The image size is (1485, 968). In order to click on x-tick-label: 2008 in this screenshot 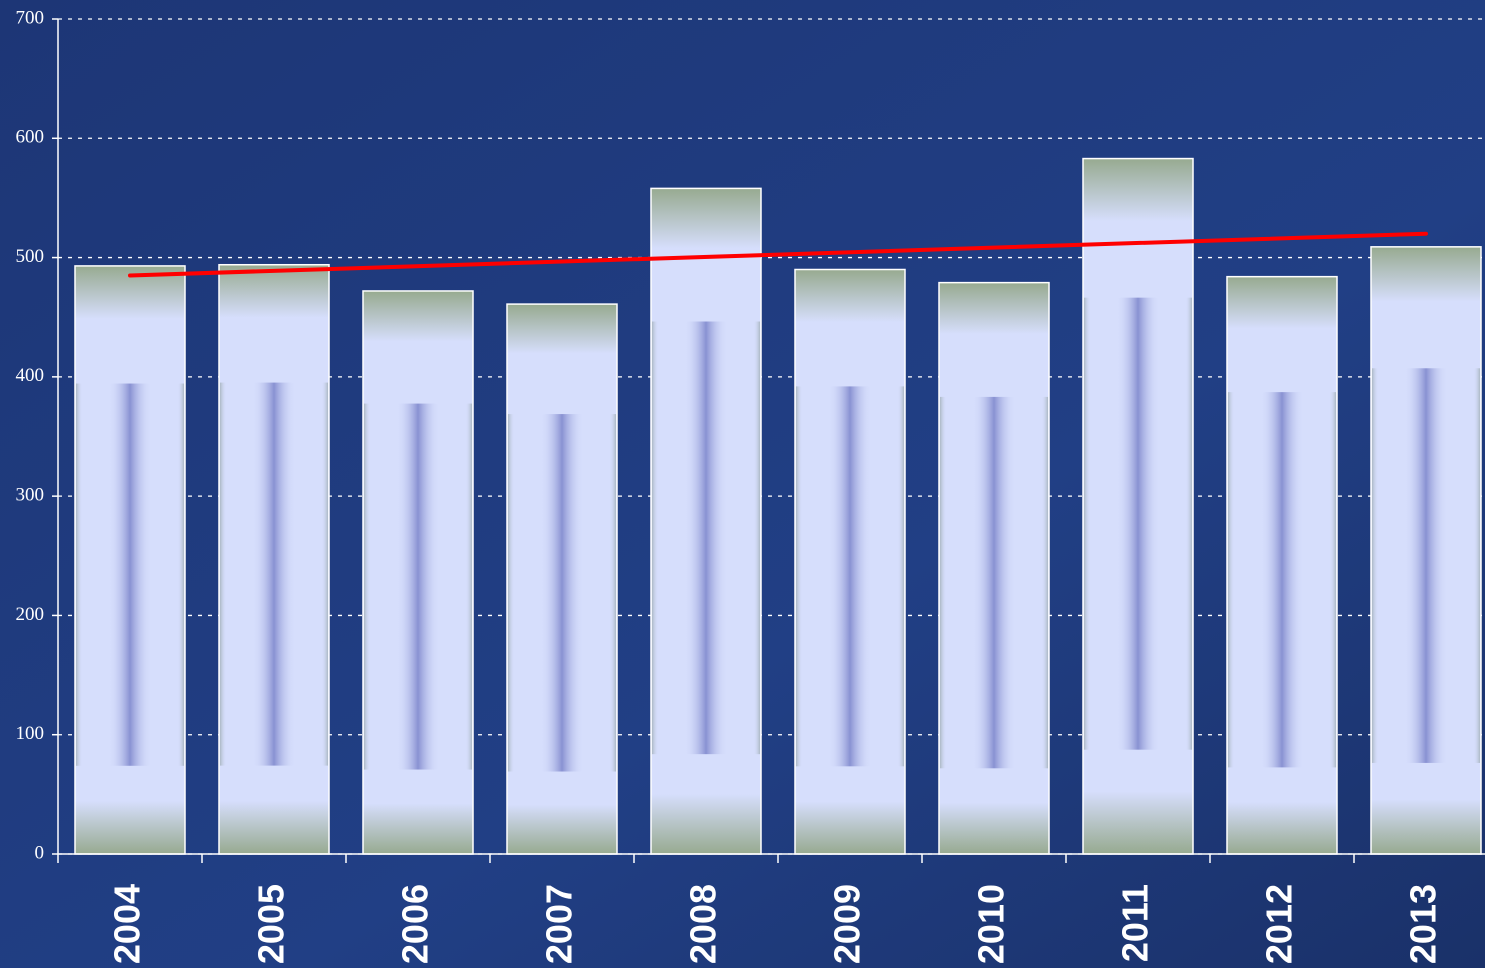, I will do `click(703, 924)`.